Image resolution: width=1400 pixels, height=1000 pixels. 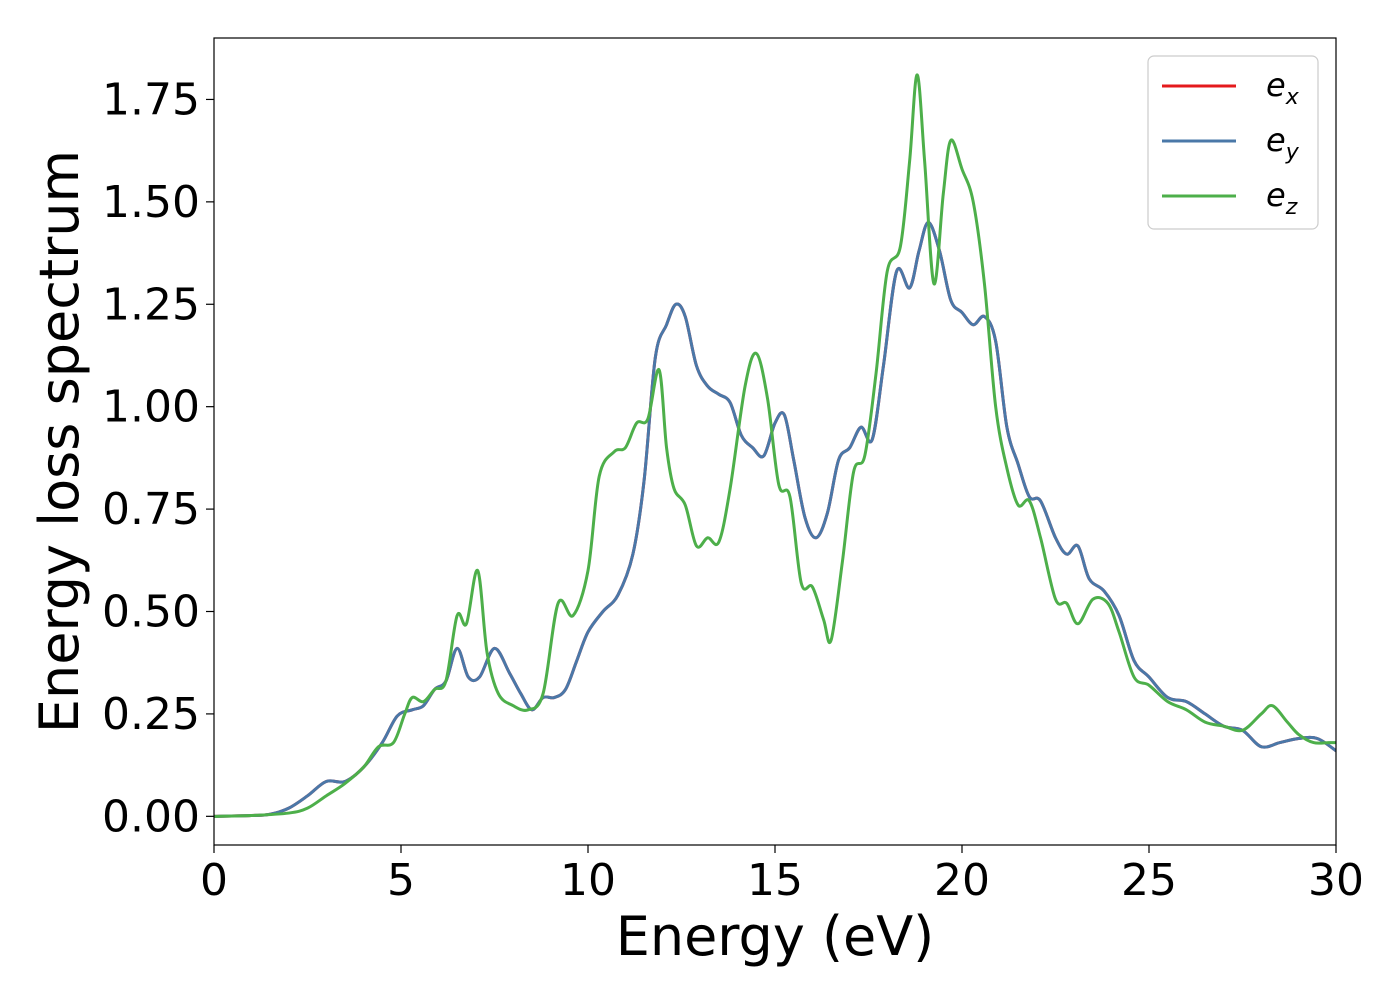 I want to click on x-tick-label: 30, so click(x=1336, y=880).